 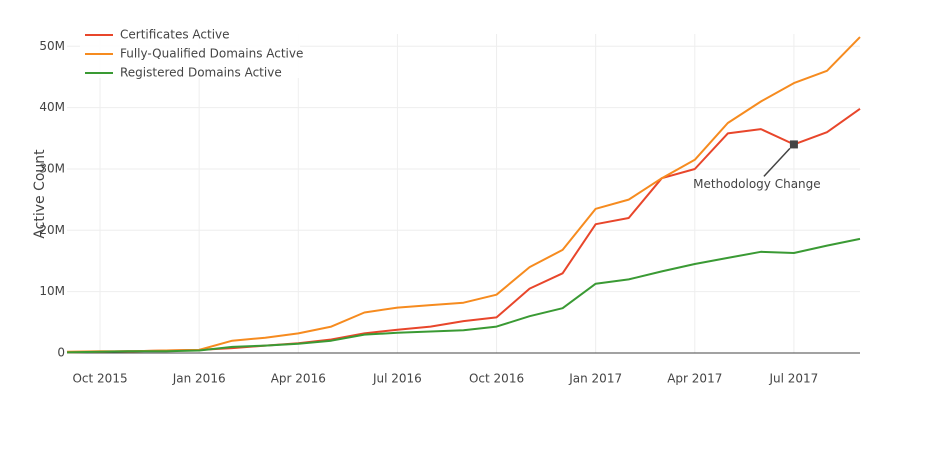 What do you see at coordinates (175, 35) in the screenshot?
I see `legend-label: Certificates Active` at bounding box center [175, 35].